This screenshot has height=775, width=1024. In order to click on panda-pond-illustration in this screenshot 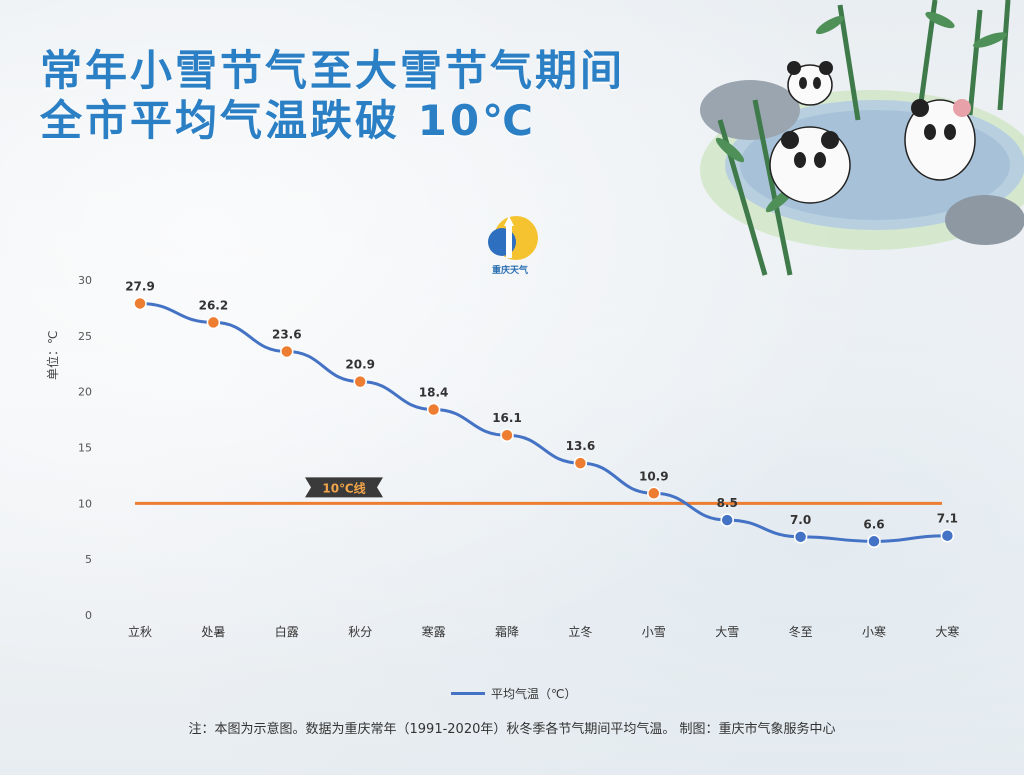, I will do `click(862, 138)`.